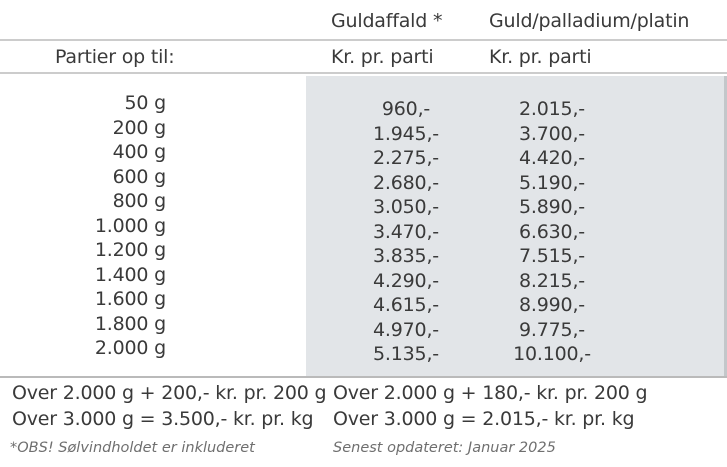 Image resolution: width=727 pixels, height=467 pixels. Describe the element at coordinates (139, 152) in the screenshot. I see `weight-value: 400 g` at that location.